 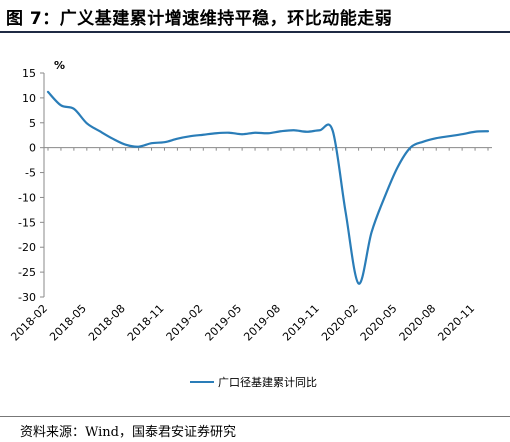 I want to click on figure-title: 图 7：广义基建累计增速维持平稳，环比动能走弱, so click(x=199, y=19).